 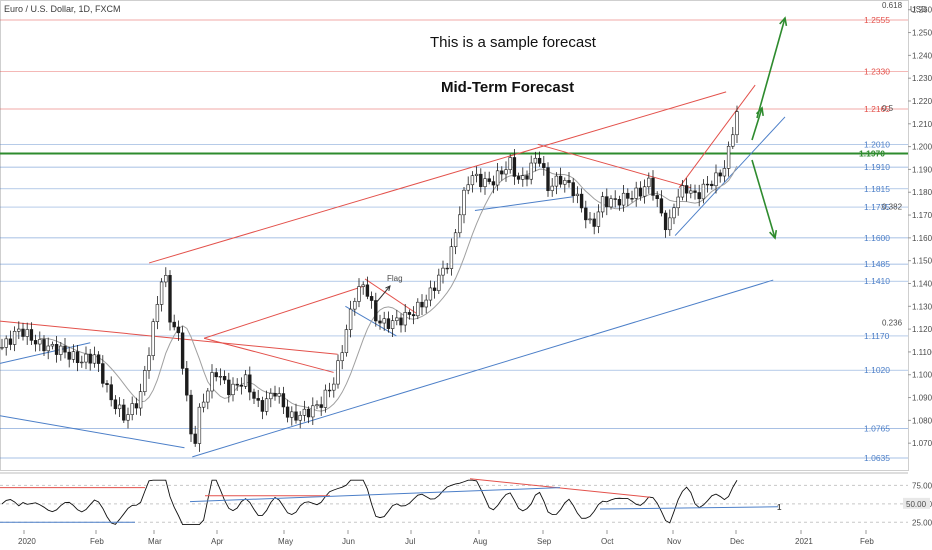 What do you see at coordinates (918, 9) in the screenshot?
I see `currency-label: USD` at bounding box center [918, 9].